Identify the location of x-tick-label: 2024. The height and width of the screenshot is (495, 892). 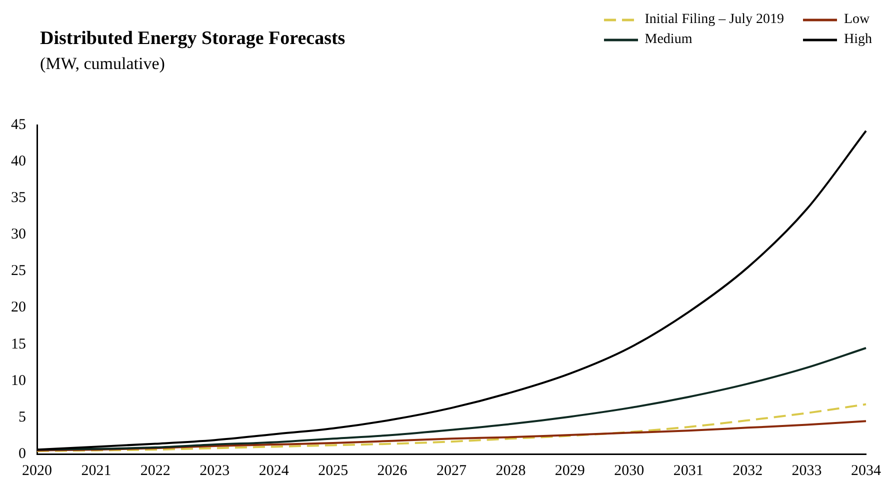
(274, 470).